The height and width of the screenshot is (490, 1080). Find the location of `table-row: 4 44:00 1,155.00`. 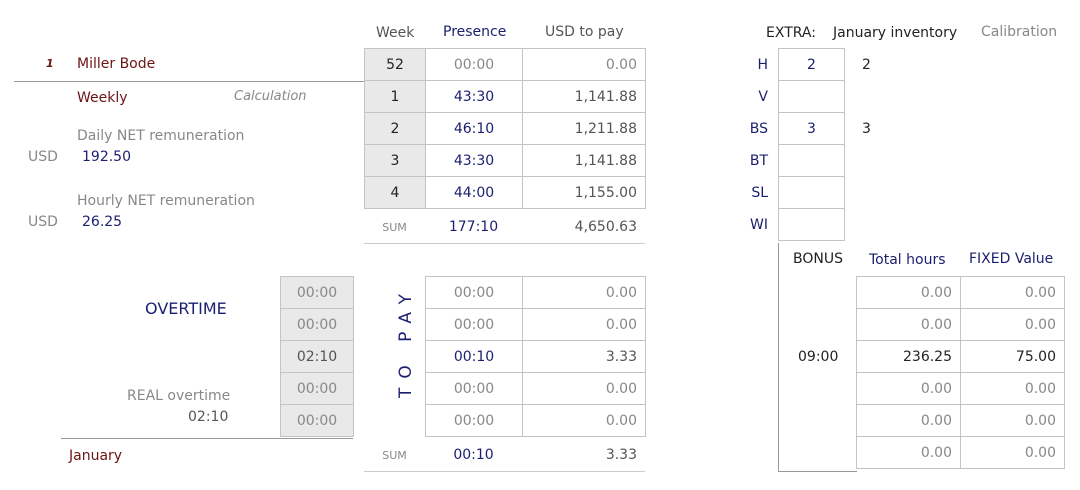

table-row: 4 44:00 1,155.00 is located at coordinates (505, 192).